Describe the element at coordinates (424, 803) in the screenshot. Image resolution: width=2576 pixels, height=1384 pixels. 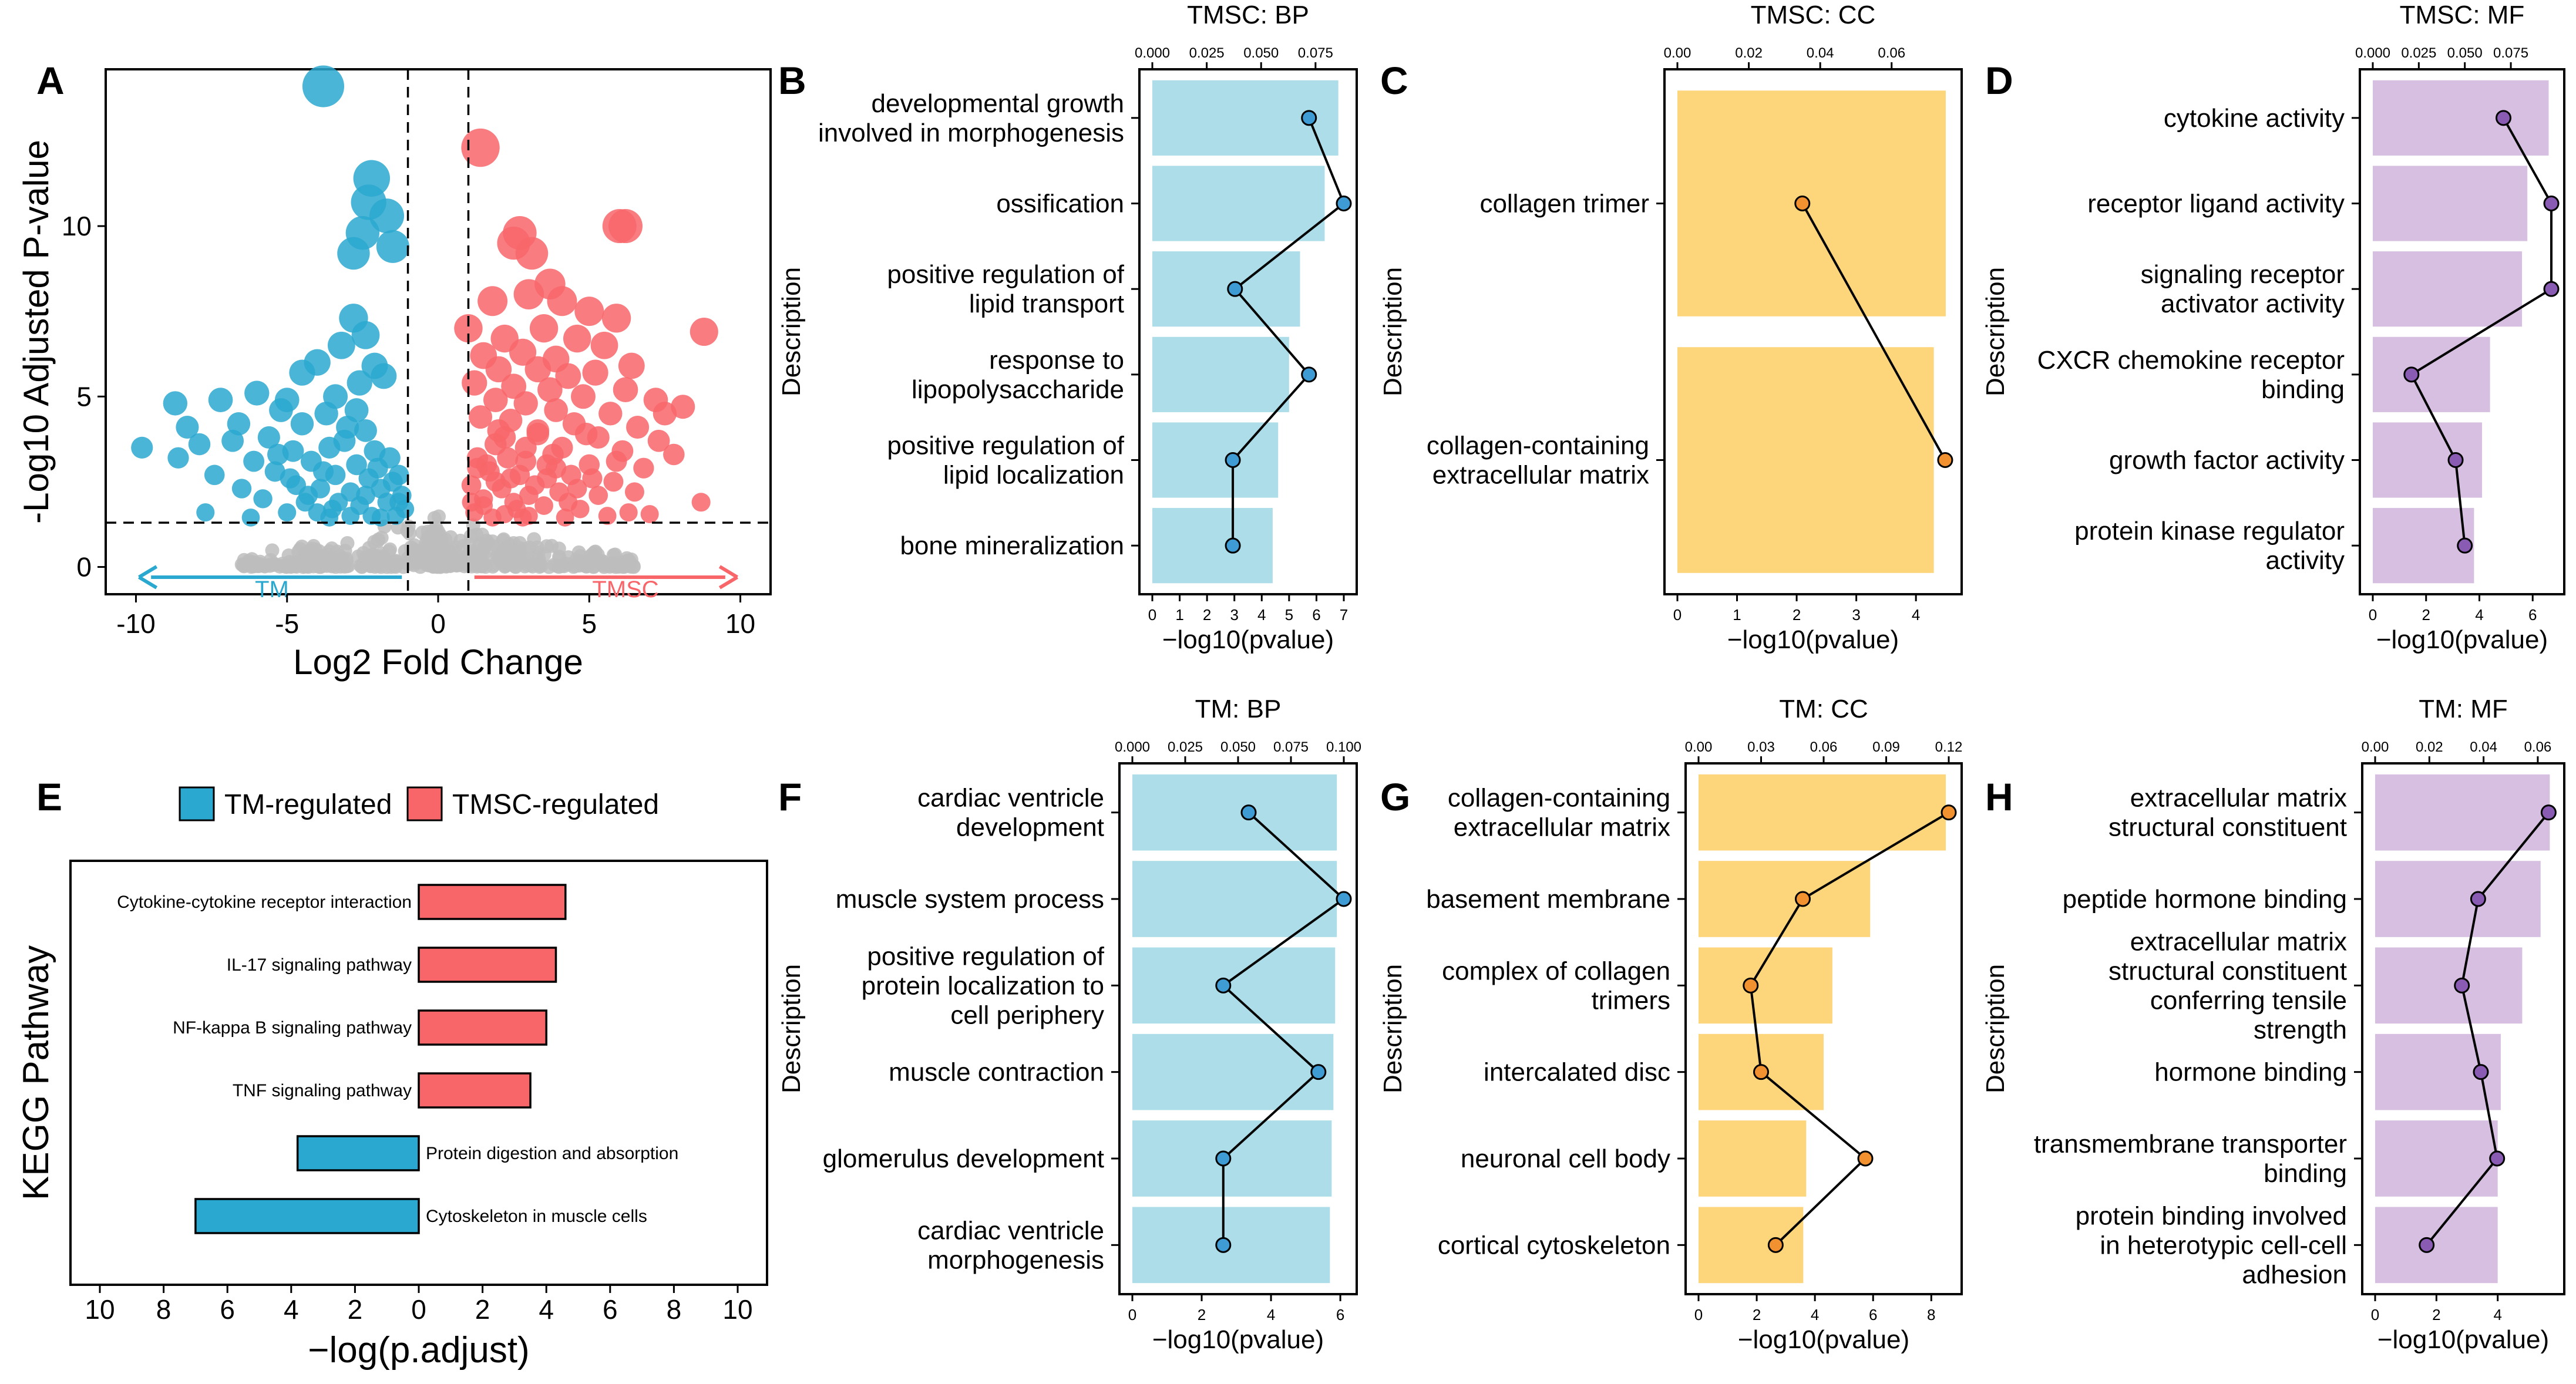
I see `legend-swatch-tmsc` at that location.